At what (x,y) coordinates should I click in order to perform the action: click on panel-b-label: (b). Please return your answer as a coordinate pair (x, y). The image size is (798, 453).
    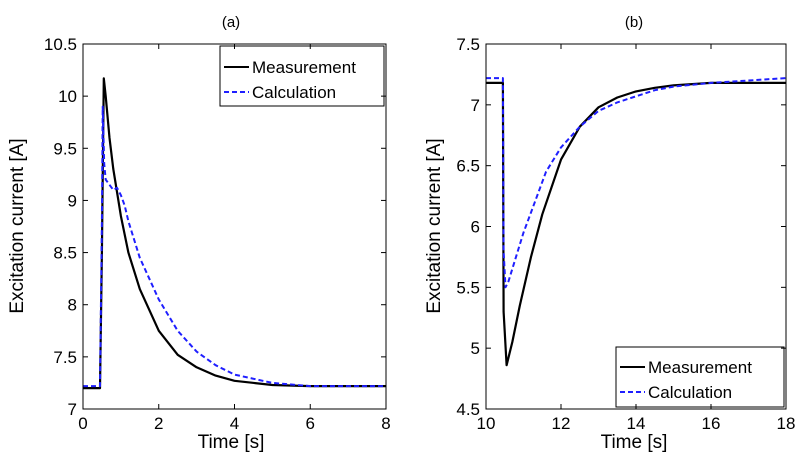
    Looking at the image, I should click on (634, 22).